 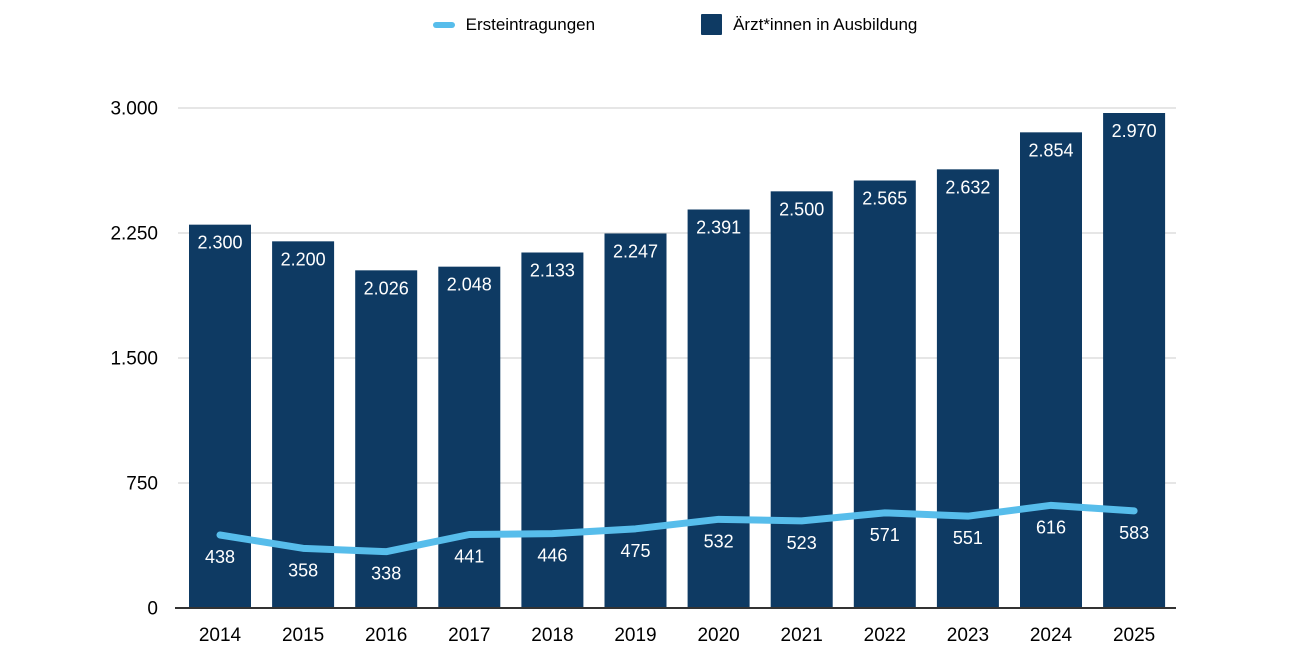 What do you see at coordinates (1134, 635) in the screenshot?
I see `x-axis-tick-label: 2025` at bounding box center [1134, 635].